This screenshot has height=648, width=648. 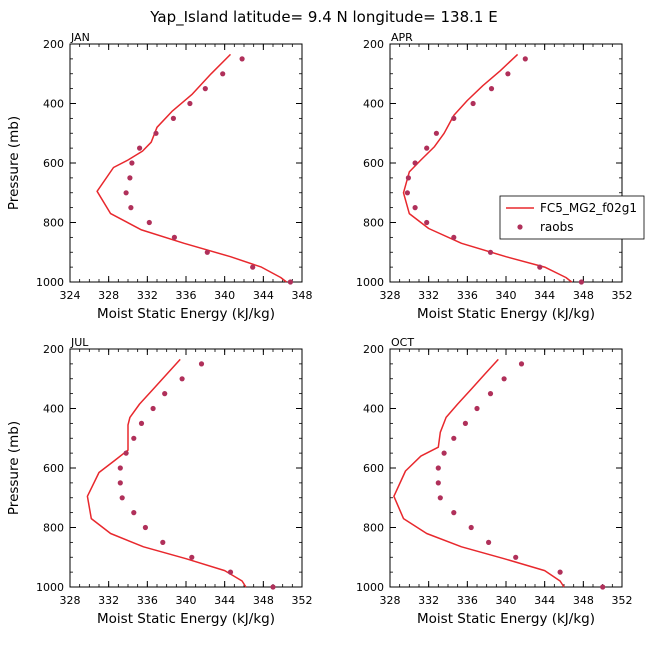 I want to click on panel-title: OCT, so click(x=402, y=342).